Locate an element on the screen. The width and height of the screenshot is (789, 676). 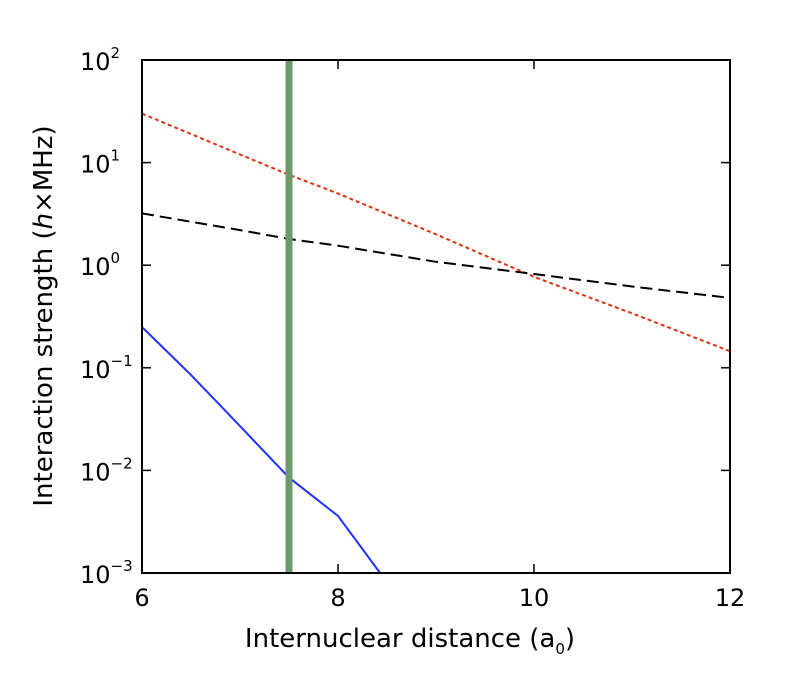
y-tick-label: 10⁰ is located at coordinates (100, 265).